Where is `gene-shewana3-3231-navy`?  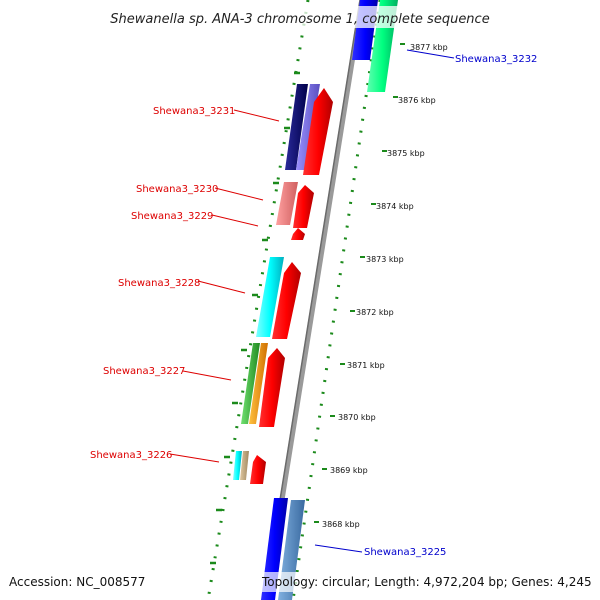
gene-shewana3-3231-navy is located at coordinates (296, 127).